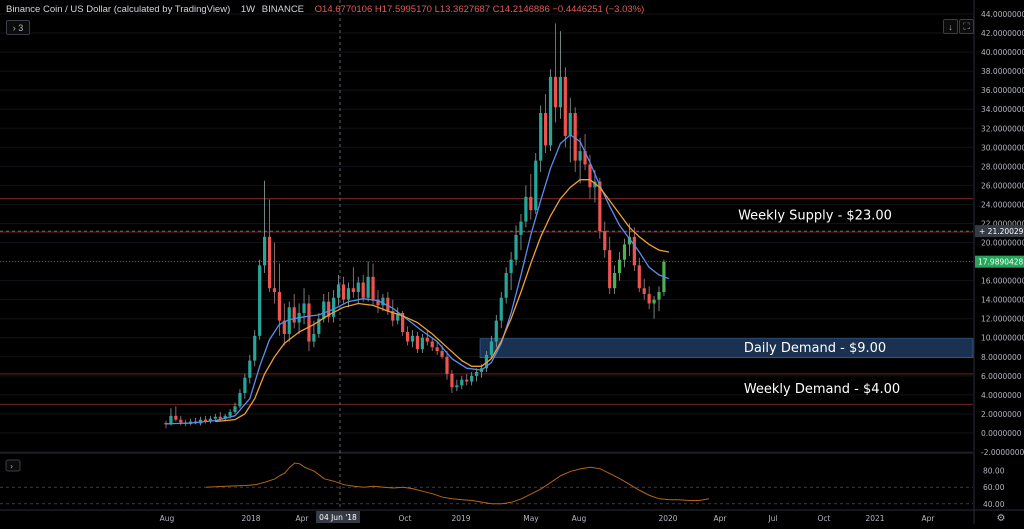 This screenshot has width=1024, height=529. Describe the element at coordinates (1002, 185) in the screenshot. I see `price-tick-label: 26.0000000` at that location.